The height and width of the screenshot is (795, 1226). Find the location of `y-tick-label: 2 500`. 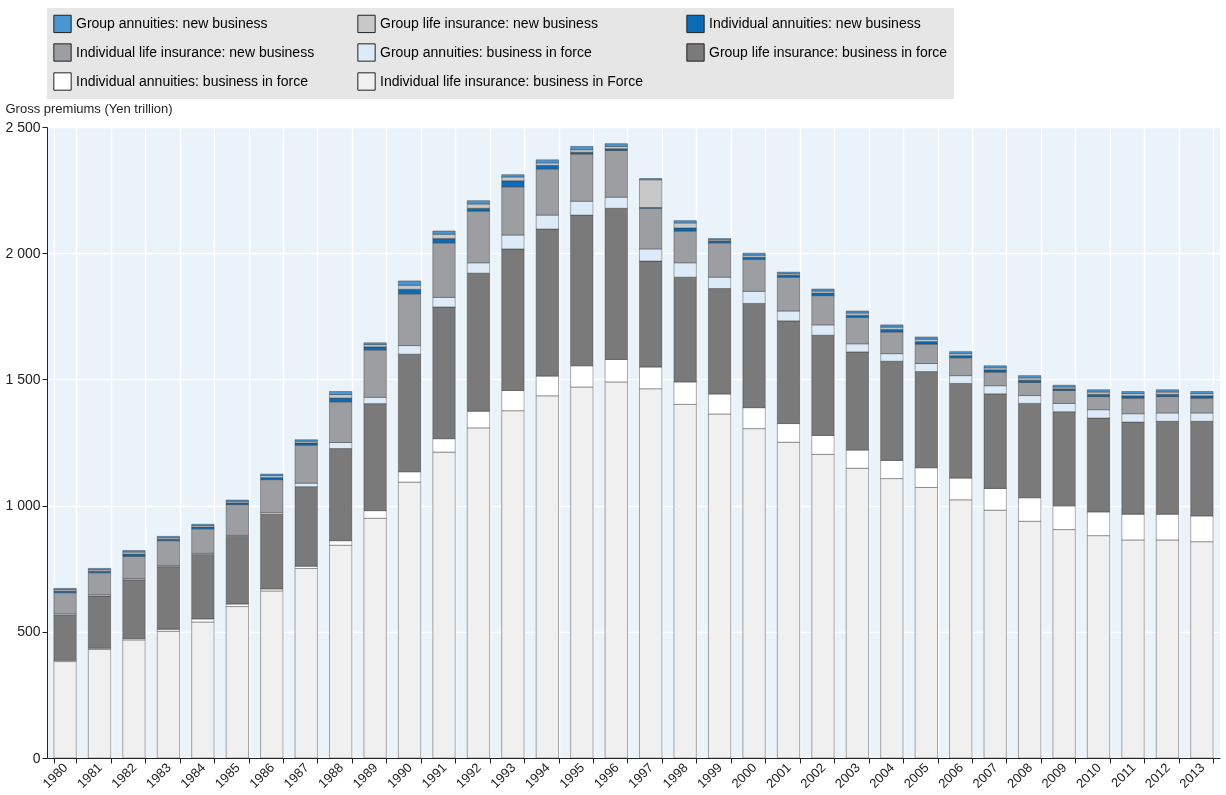

y-tick-label: 2 500 is located at coordinates (23, 126).